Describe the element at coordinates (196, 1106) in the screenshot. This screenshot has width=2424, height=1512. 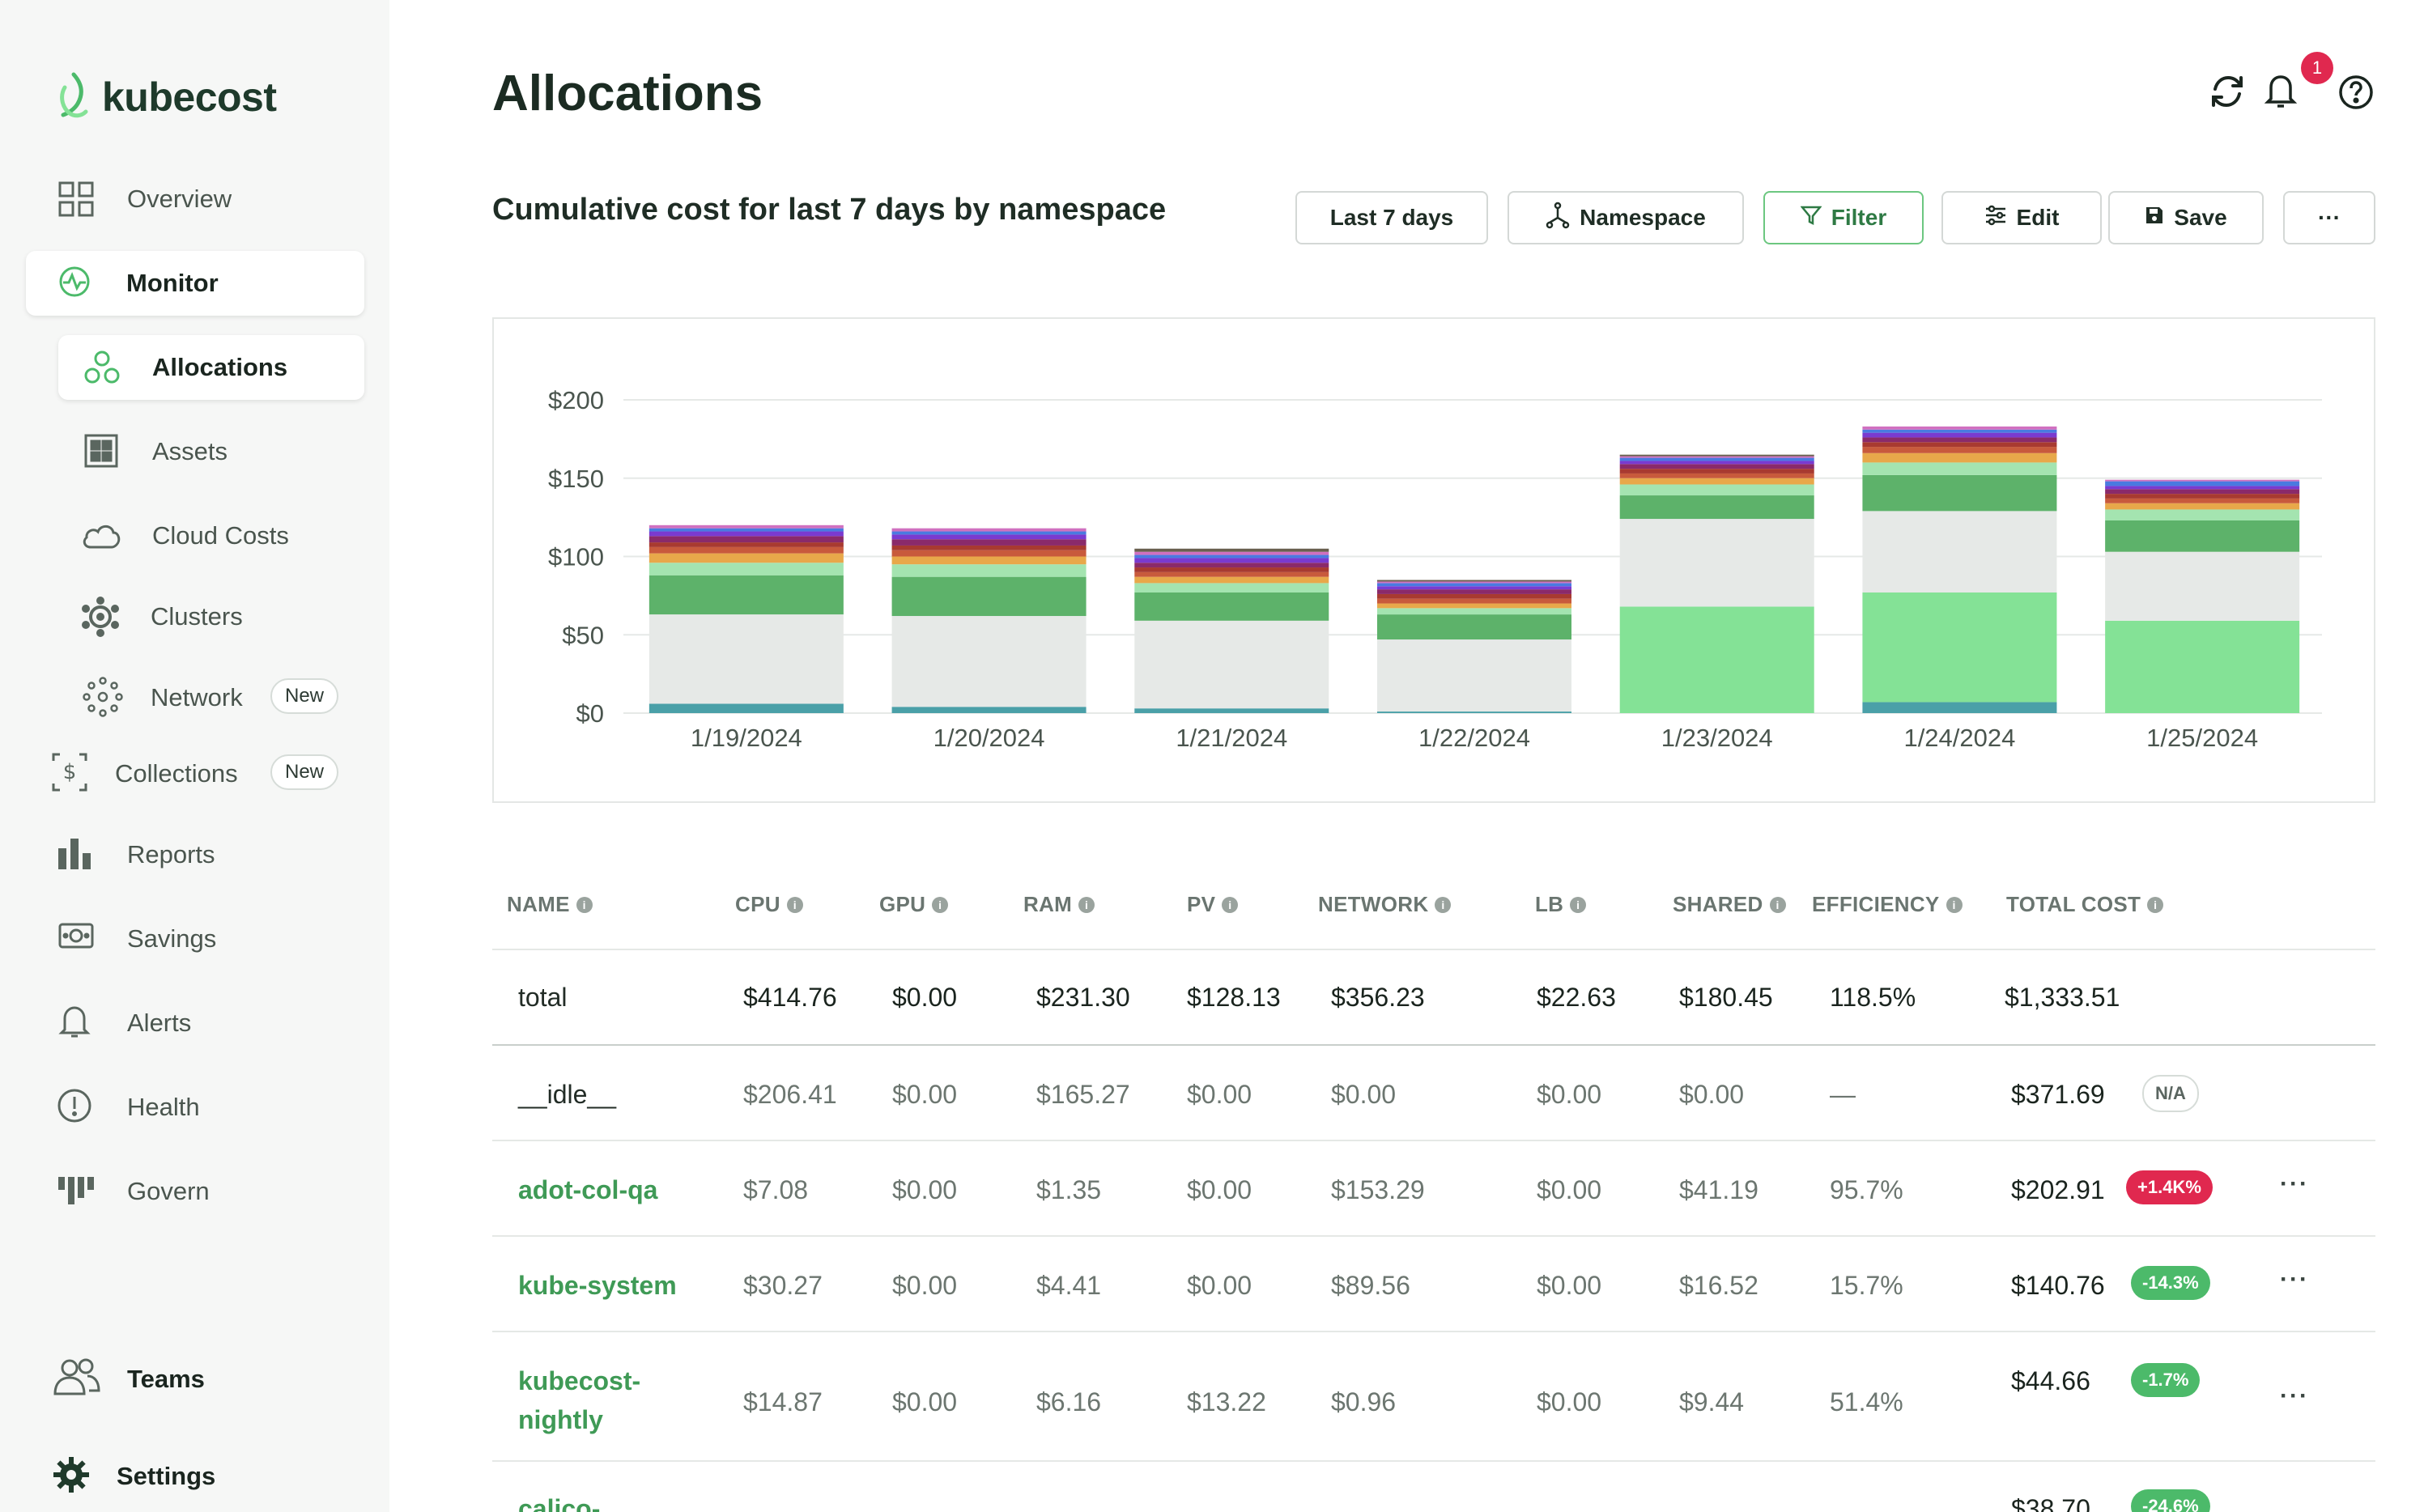
I see `sidebar-item-health: Health` at that location.